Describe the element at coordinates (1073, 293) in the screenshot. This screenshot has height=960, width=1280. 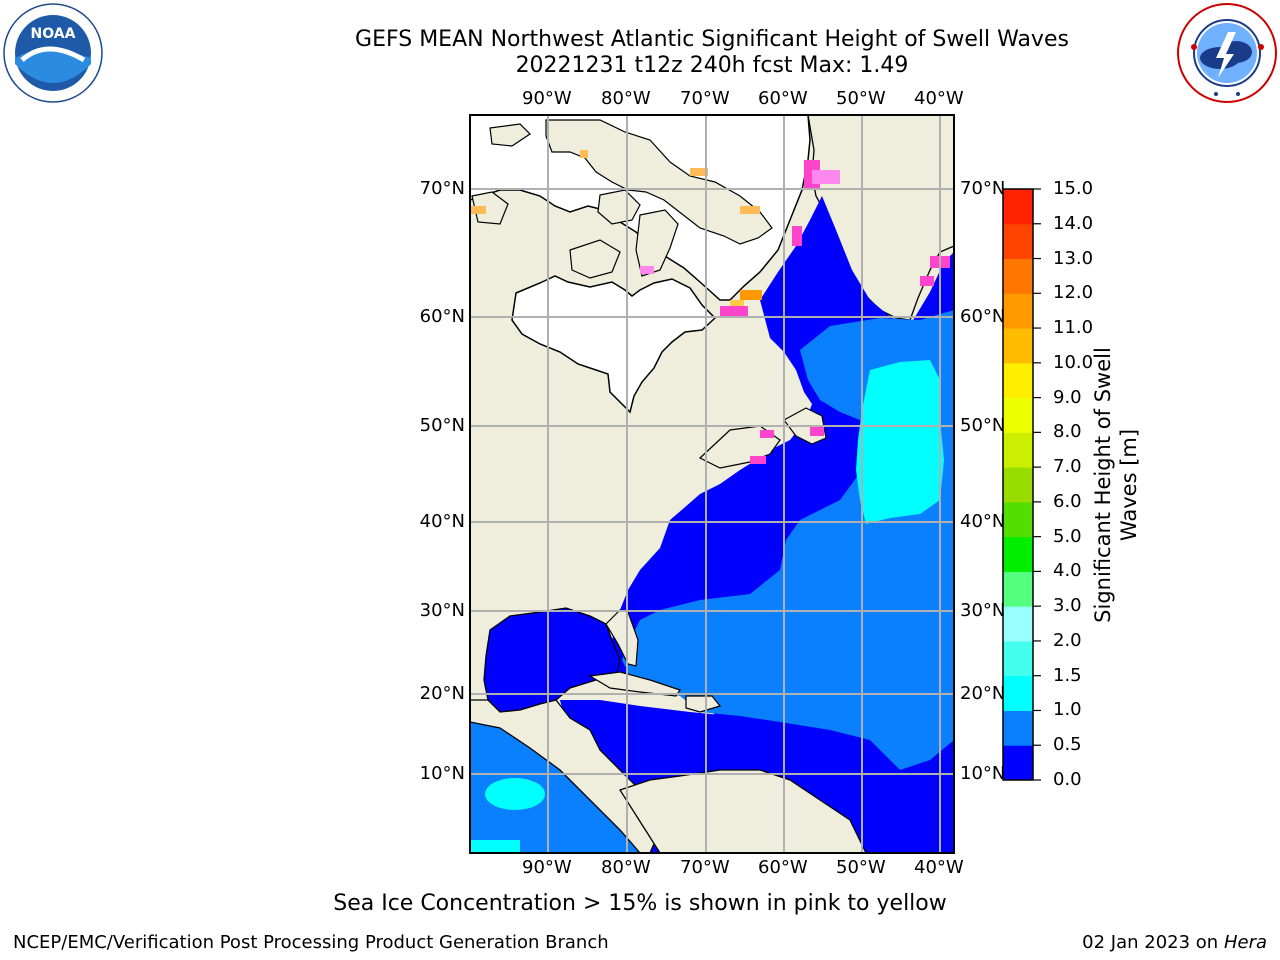
I see `colorbar-tick-label: 12.0` at that location.